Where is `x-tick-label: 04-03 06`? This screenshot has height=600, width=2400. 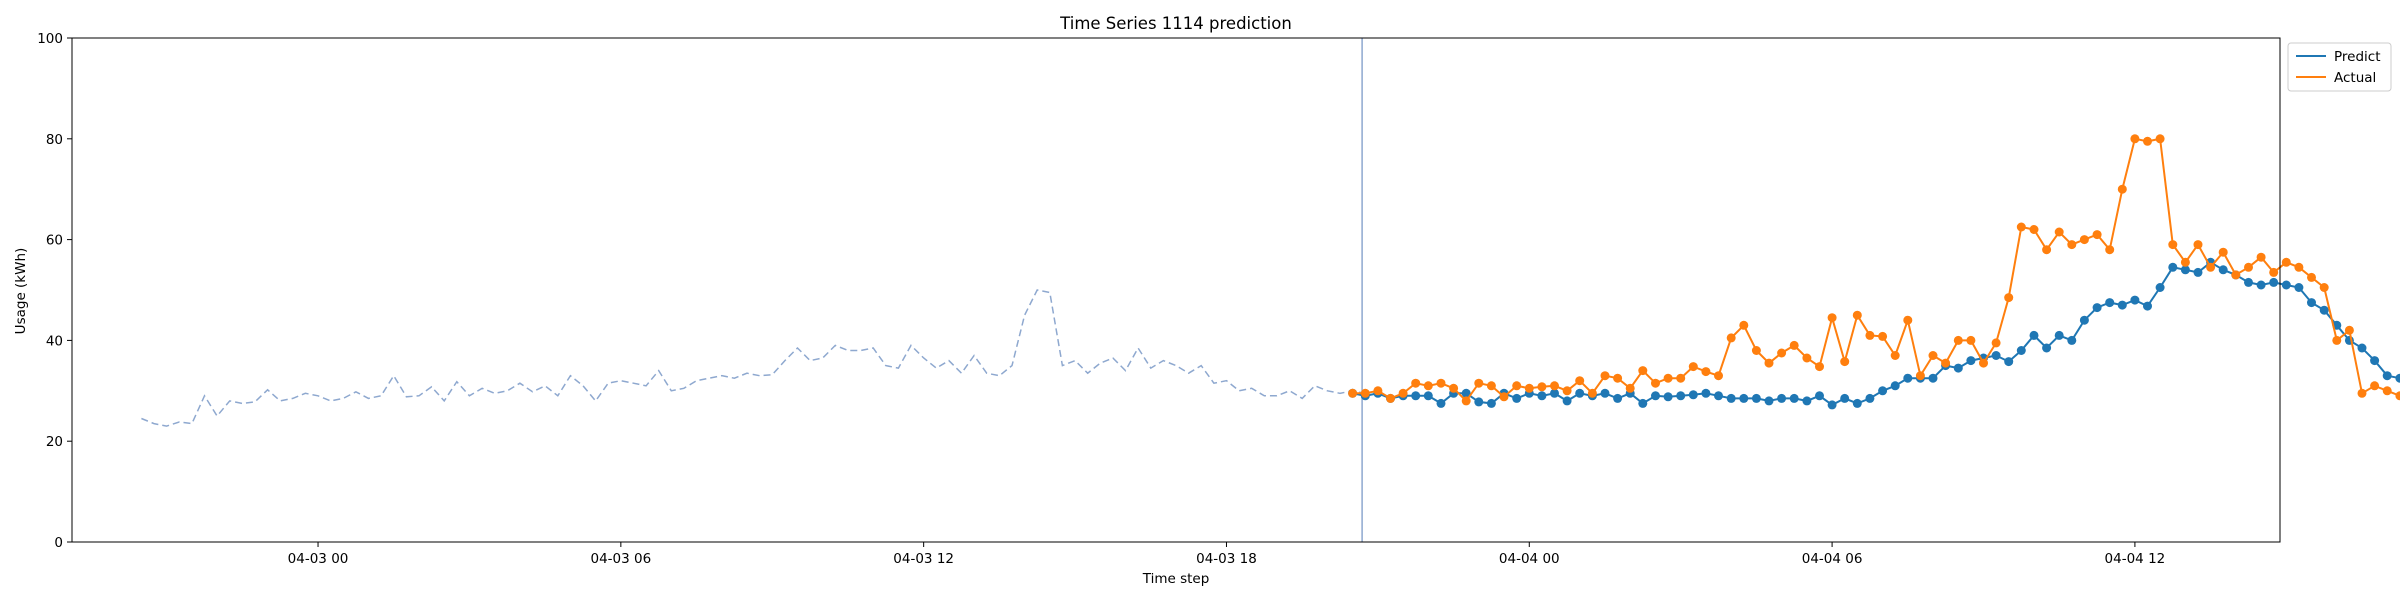 x-tick-label: 04-03 06 is located at coordinates (620, 559).